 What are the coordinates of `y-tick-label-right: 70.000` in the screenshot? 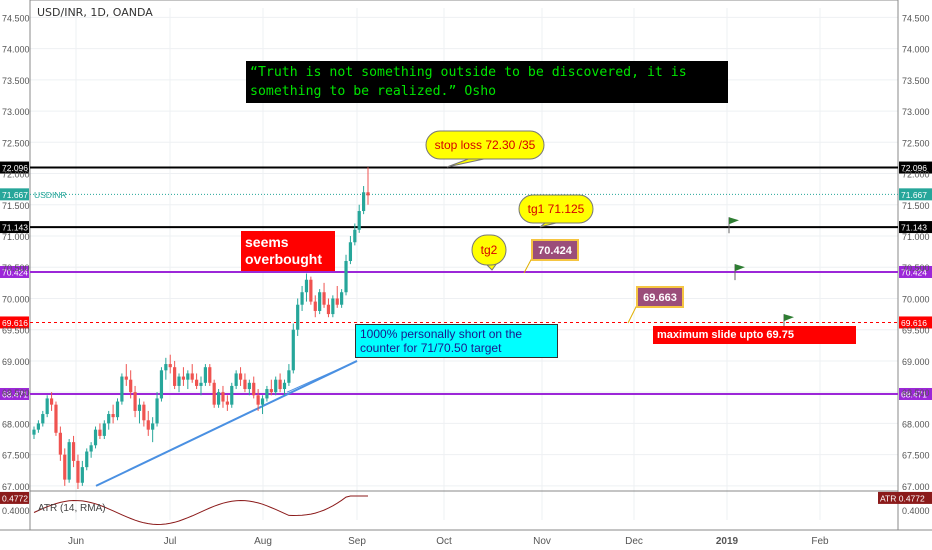 It's located at (916, 299).